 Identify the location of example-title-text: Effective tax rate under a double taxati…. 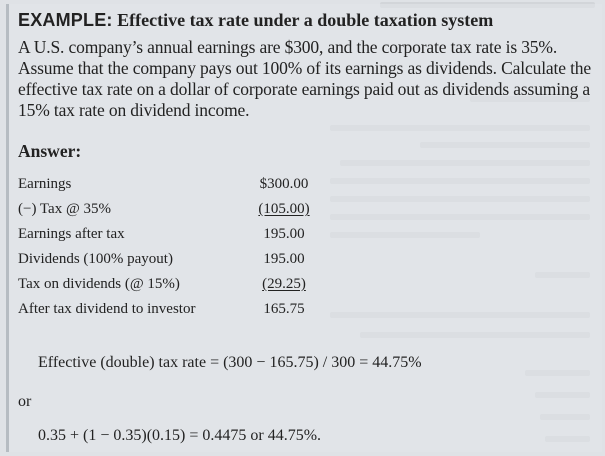
(305, 20).